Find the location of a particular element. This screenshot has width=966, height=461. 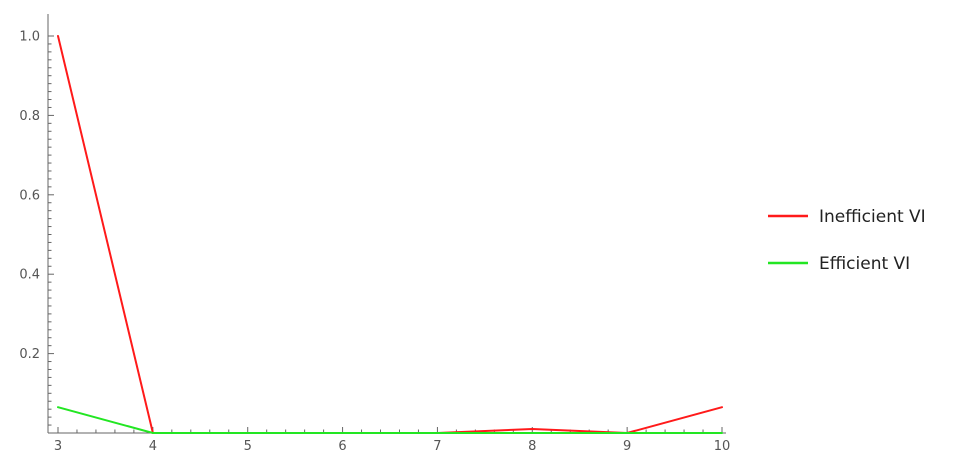

y-tick-label: 0.8 is located at coordinates (29, 116).